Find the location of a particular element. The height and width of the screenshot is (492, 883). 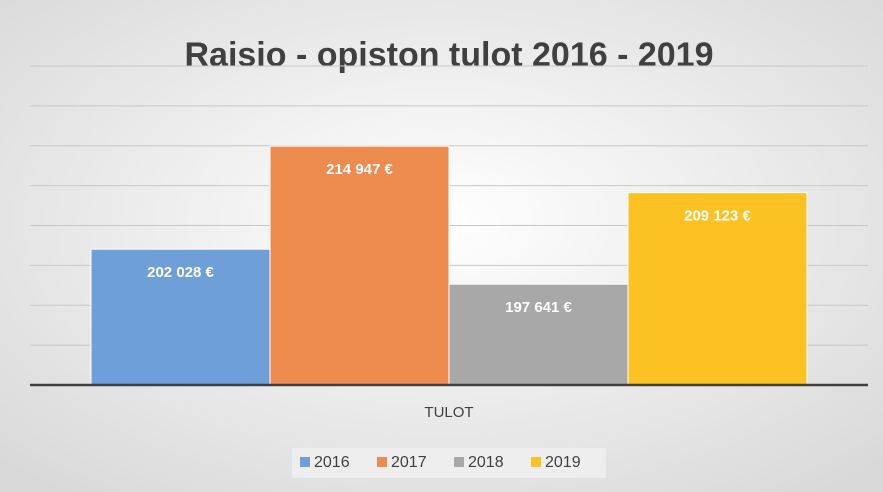

legend-label: 2019 is located at coordinates (563, 462).